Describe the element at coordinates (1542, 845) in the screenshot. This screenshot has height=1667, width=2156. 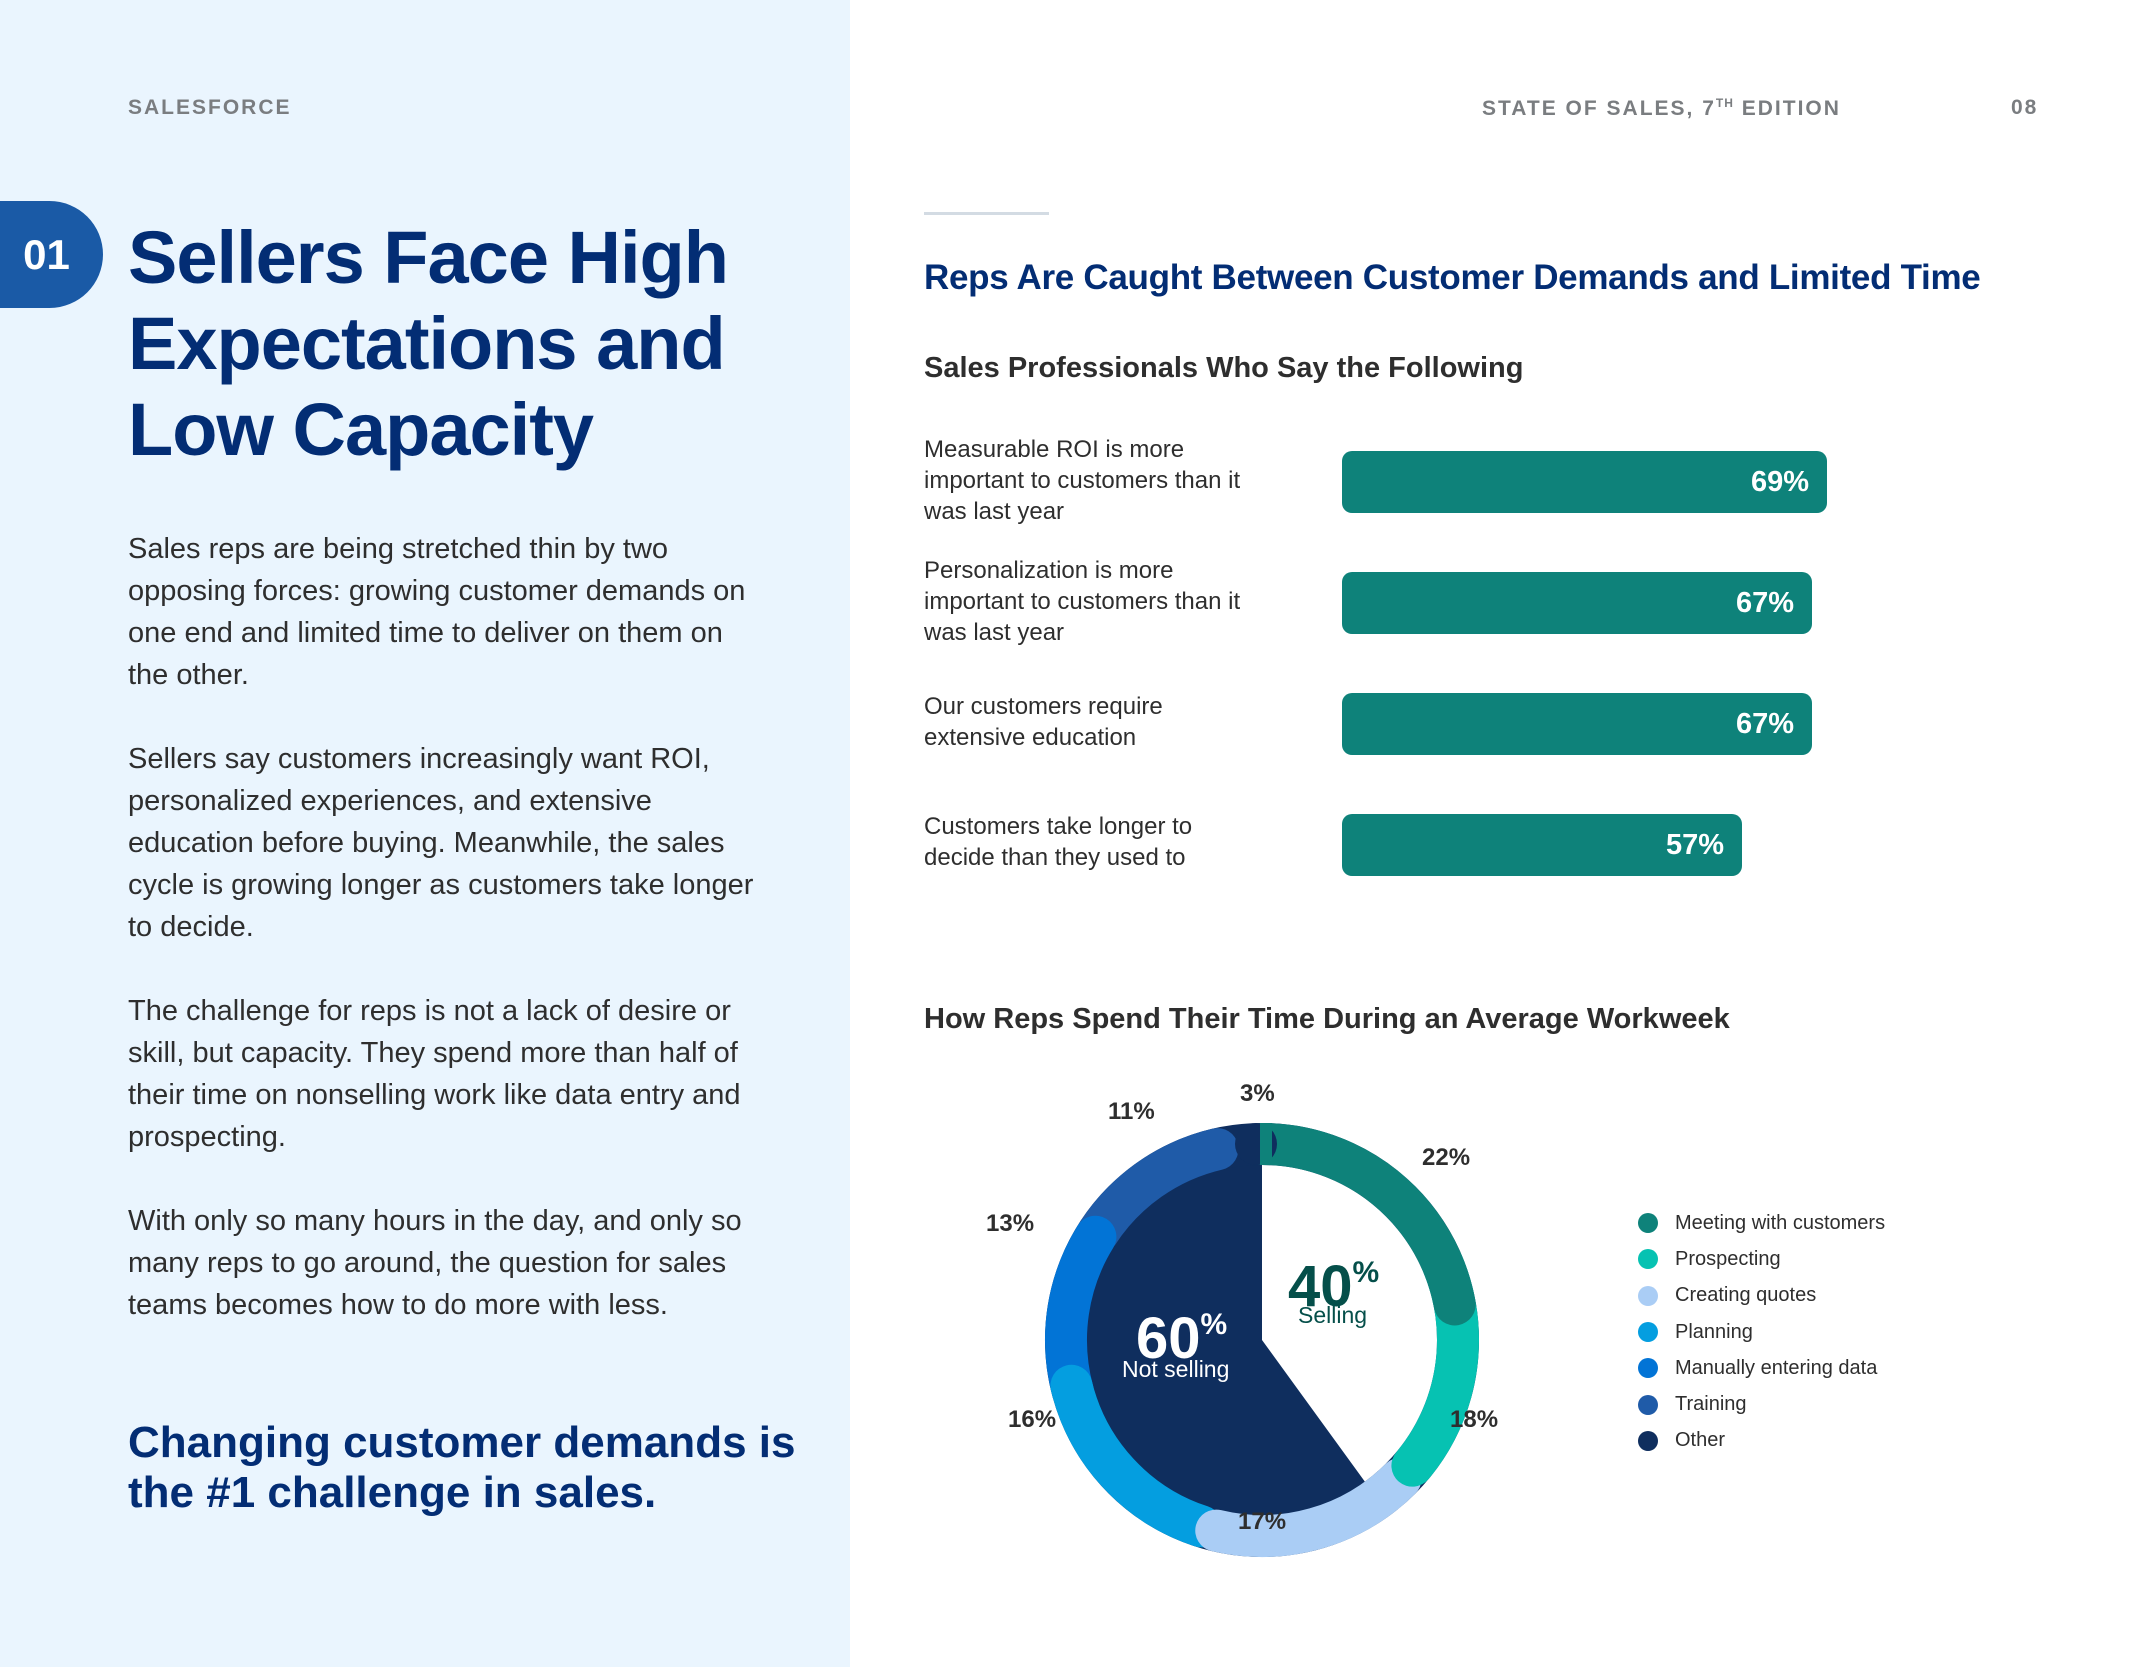
I see `bar: 57%` at that location.